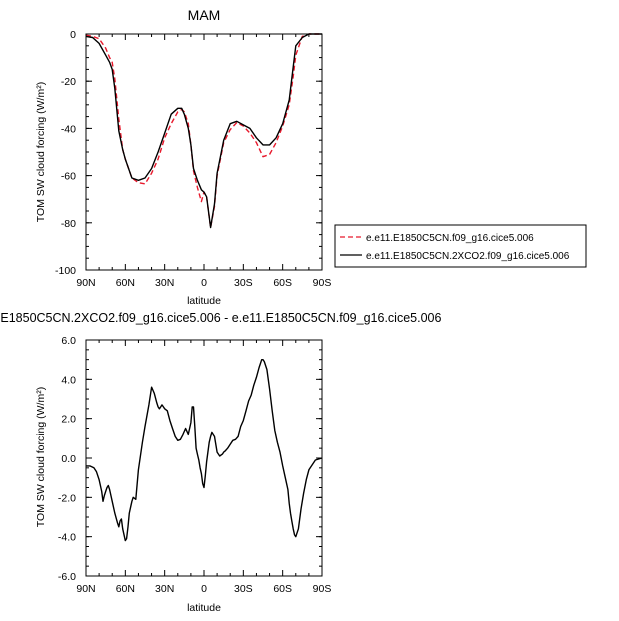  I want to click on top-x-tick-label: 0, so click(204, 283).